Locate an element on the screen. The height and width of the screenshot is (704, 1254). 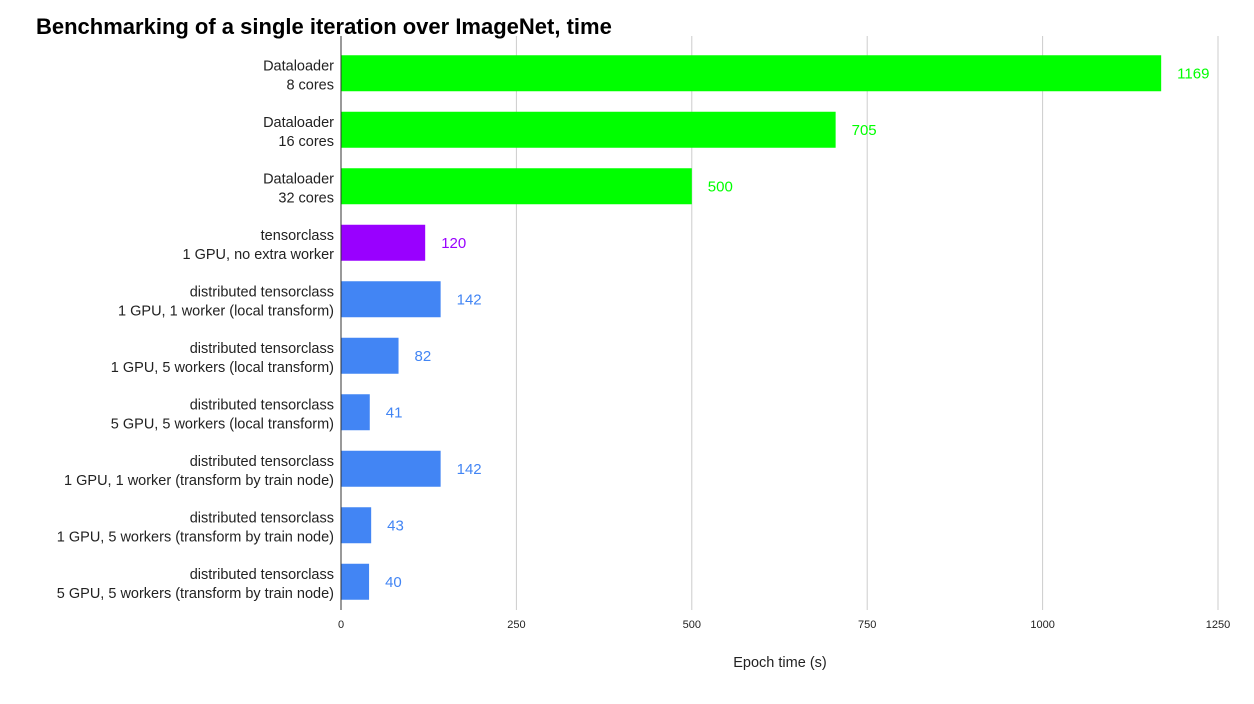
category-label-line: 8 cores is located at coordinates (310, 85).